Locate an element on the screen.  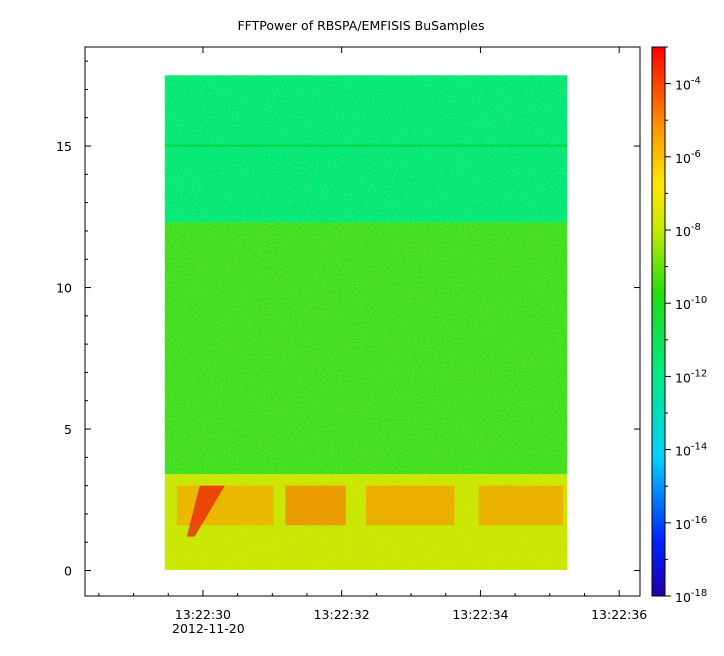
colorbar-tick-label: 10⁻¹⁴ is located at coordinates (691, 450).